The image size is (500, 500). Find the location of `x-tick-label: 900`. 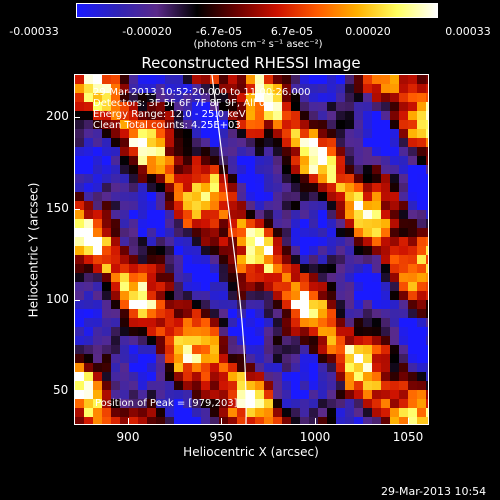

x-tick-label: 900 is located at coordinates (128, 437).